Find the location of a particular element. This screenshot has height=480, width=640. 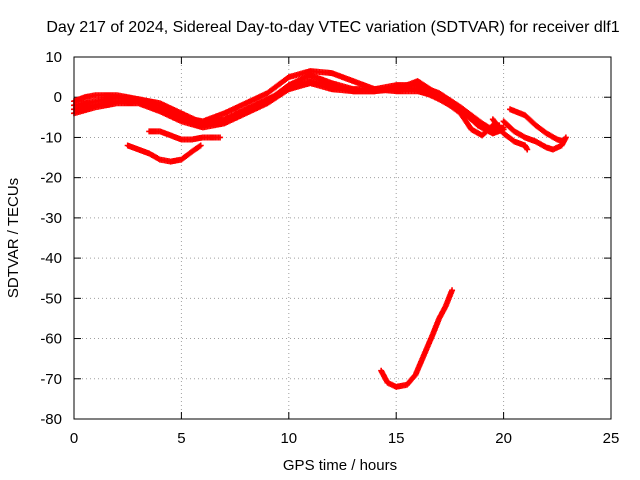

x-tick-label: 15 is located at coordinates (396, 438).